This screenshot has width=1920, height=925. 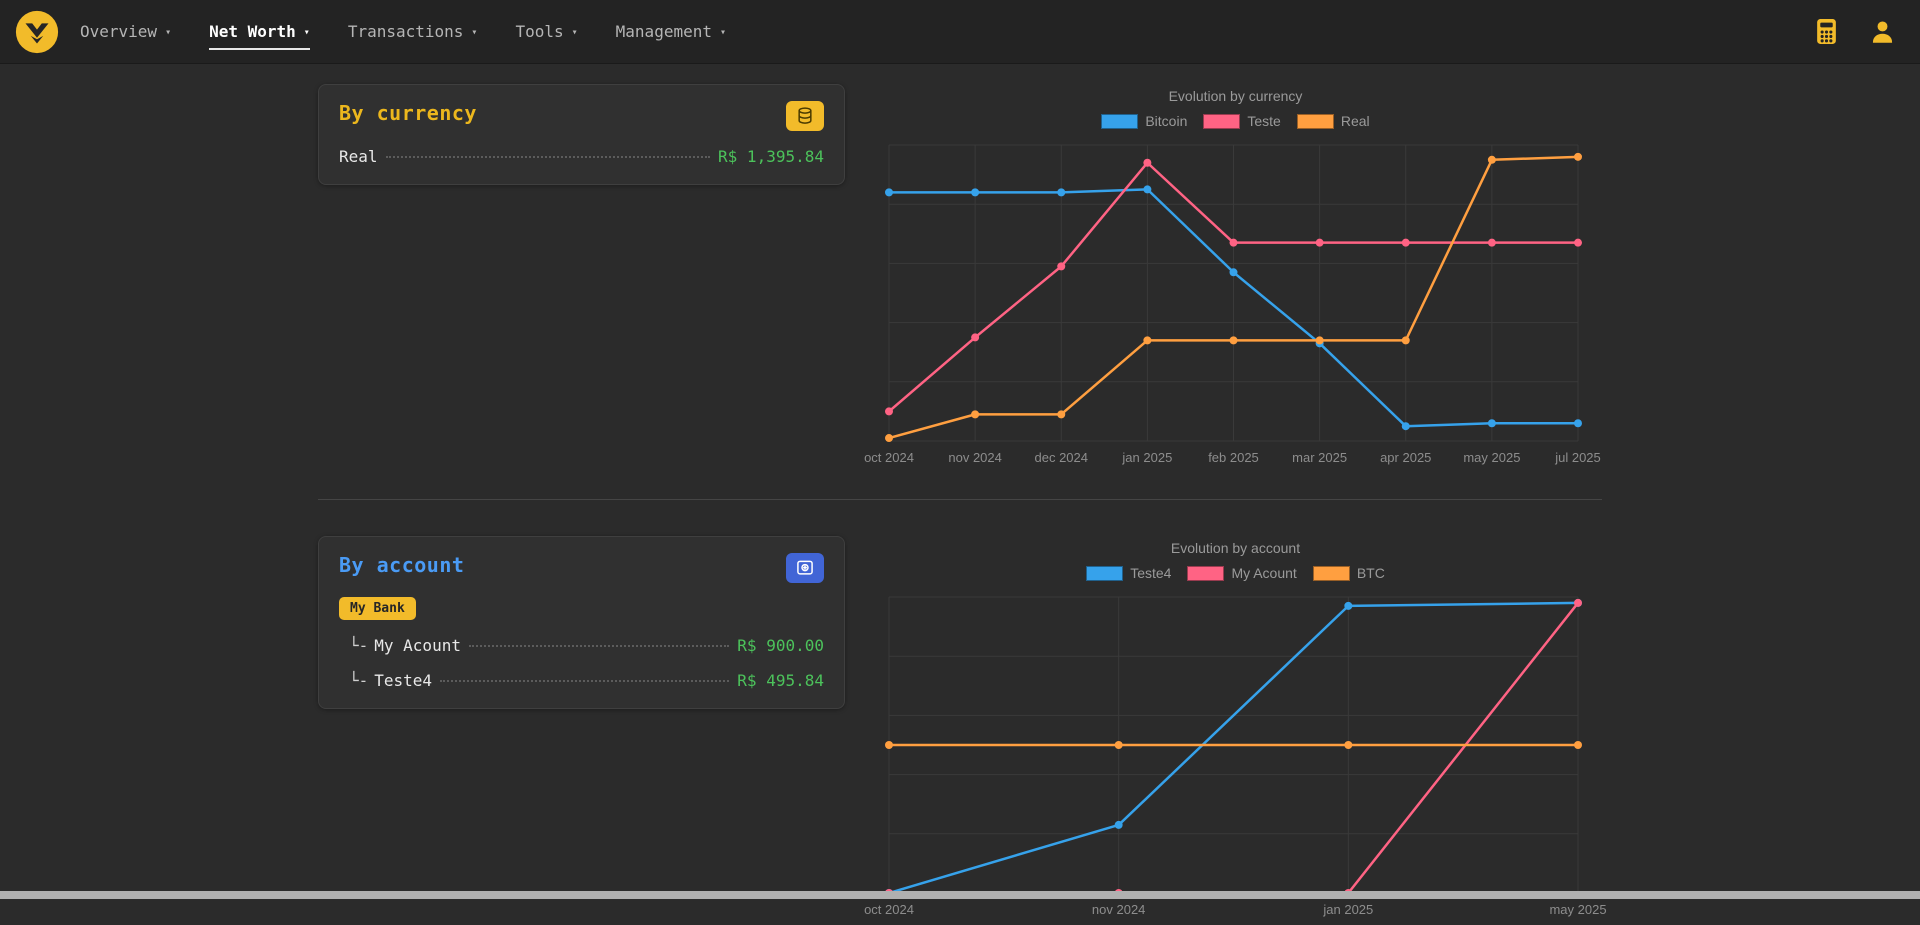 I want to click on accounts-button, so click(x=805, y=568).